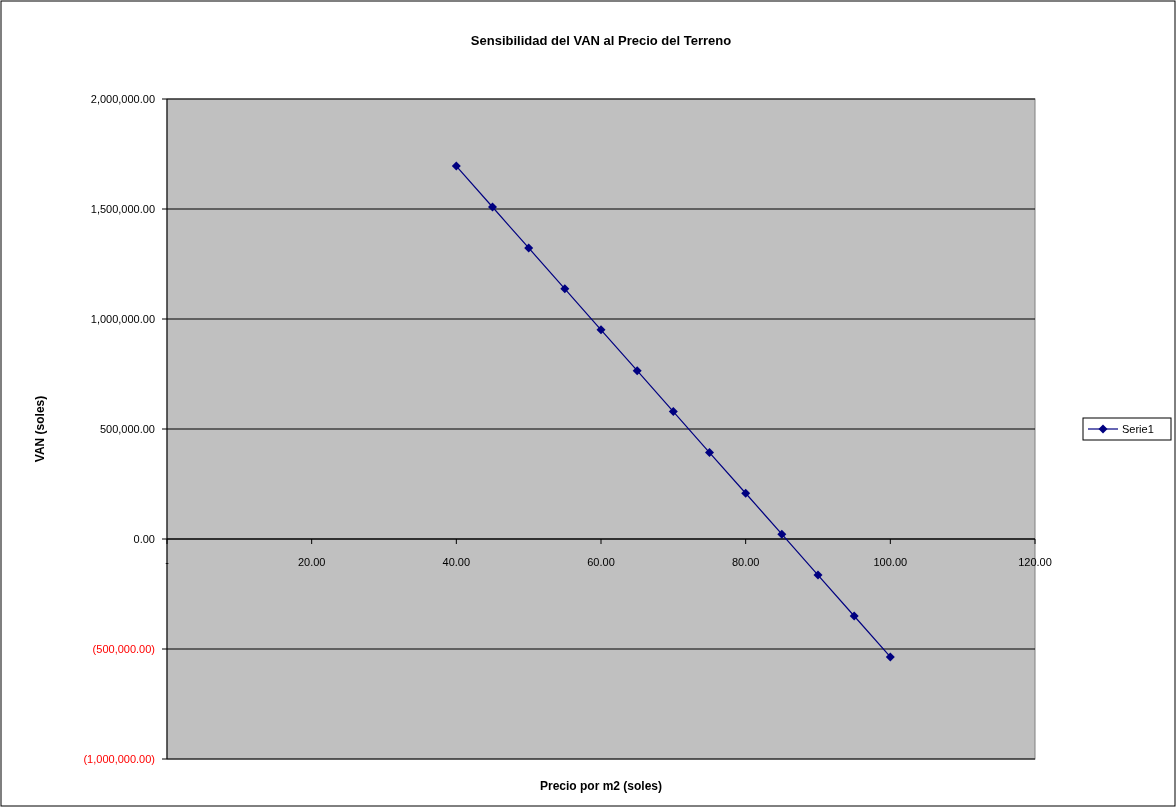 The width and height of the screenshot is (1176, 807). I want to click on y-tick-label: 1,000,000.00, so click(122, 319).